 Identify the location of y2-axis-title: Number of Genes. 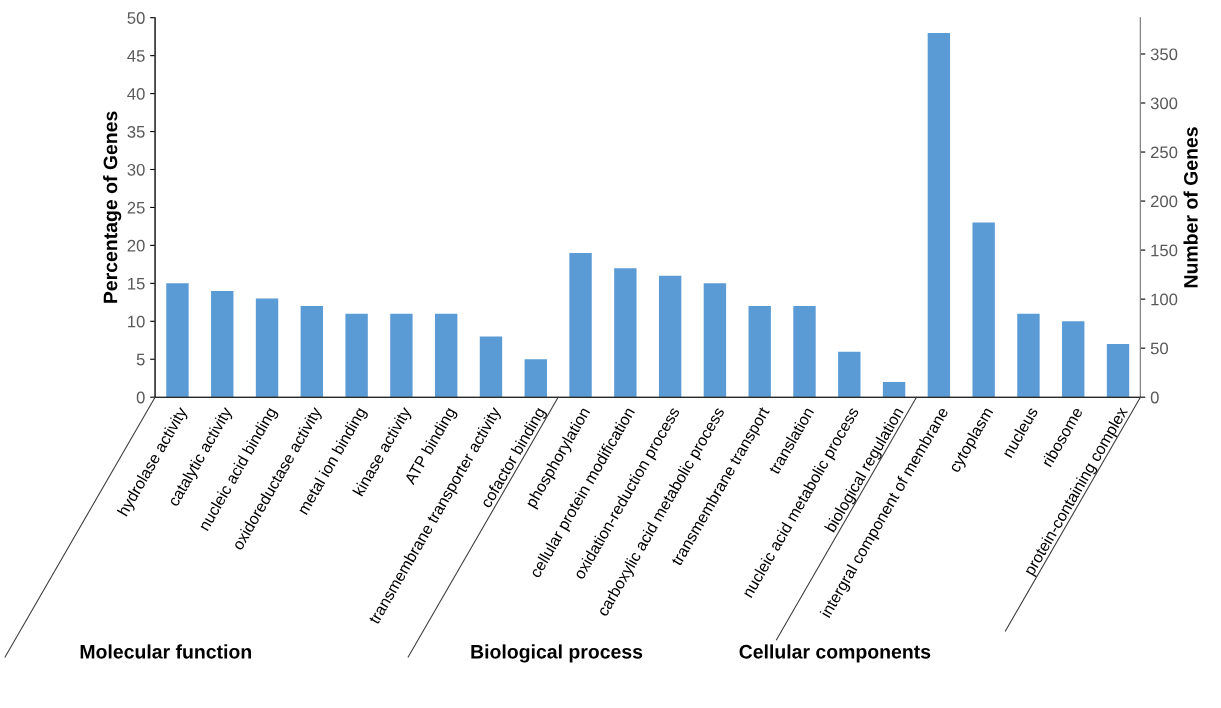
(1190, 207).